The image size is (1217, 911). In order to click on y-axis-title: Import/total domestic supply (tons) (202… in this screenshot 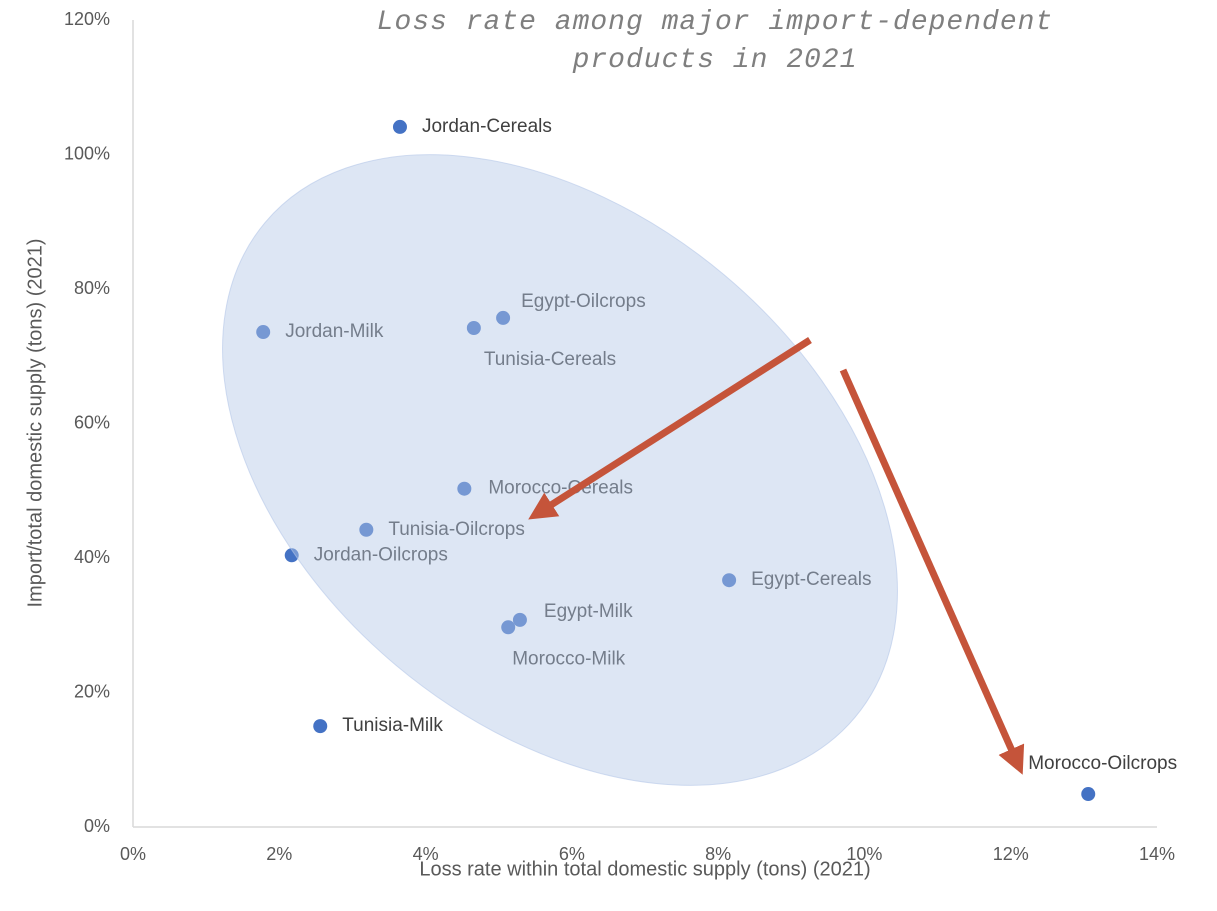, I will do `click(35, 422)`.